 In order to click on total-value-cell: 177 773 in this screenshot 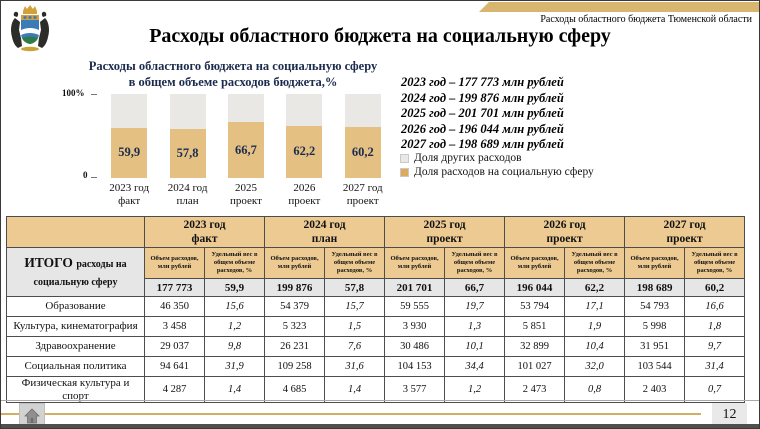, I will do `click(174, 287)`.